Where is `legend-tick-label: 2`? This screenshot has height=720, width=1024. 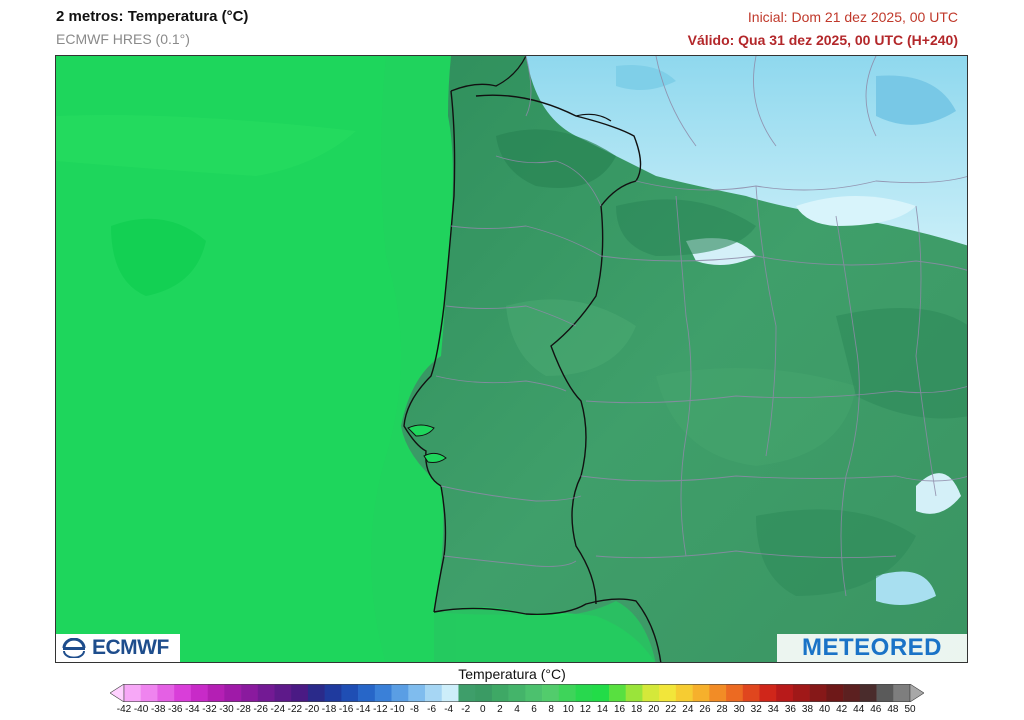 legend-tick-label: 2 is located at coordinates (500, 709).